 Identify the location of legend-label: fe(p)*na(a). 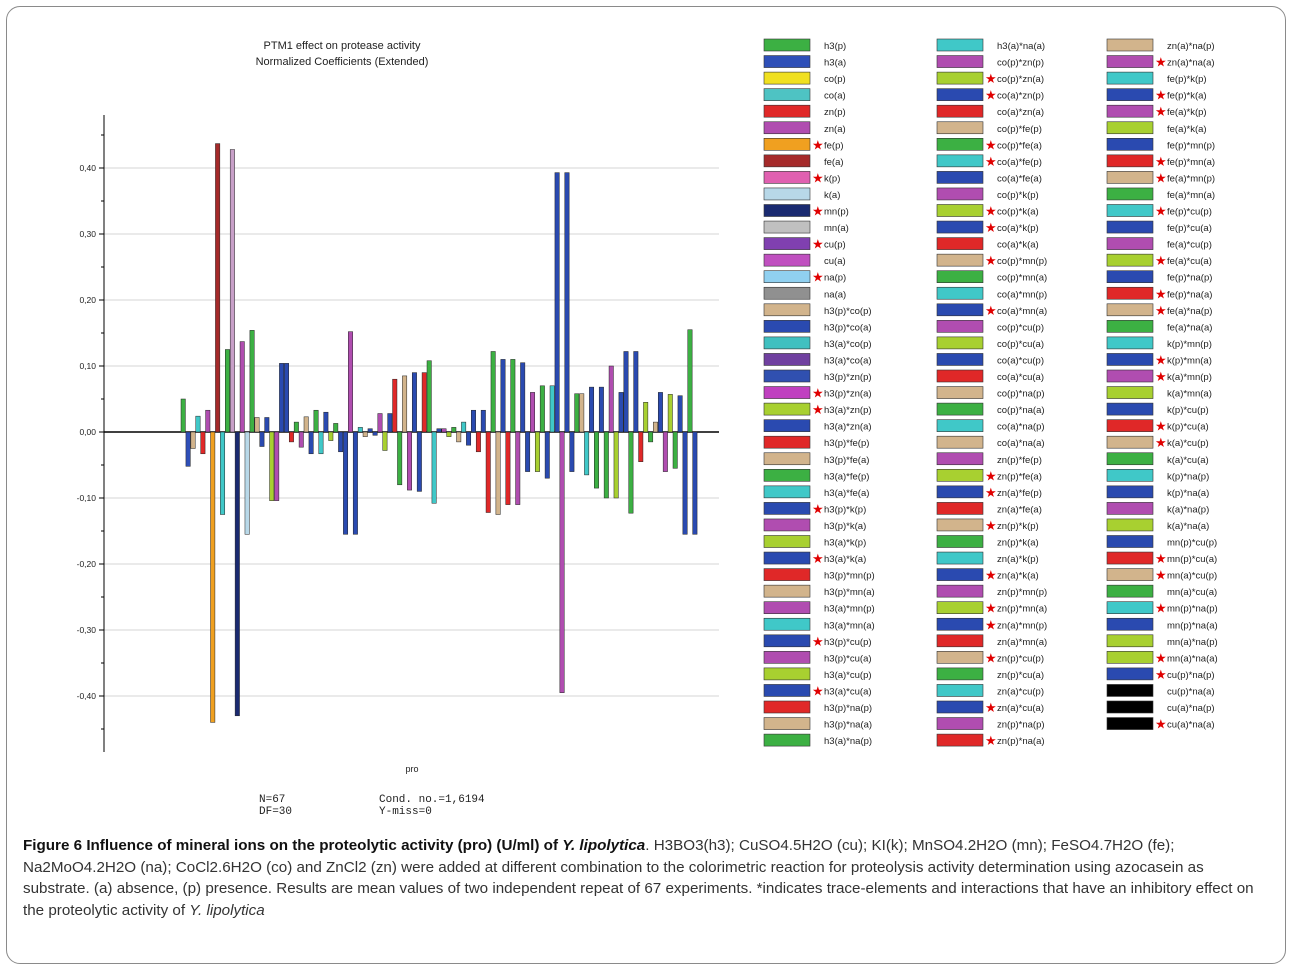
(1189, 294).